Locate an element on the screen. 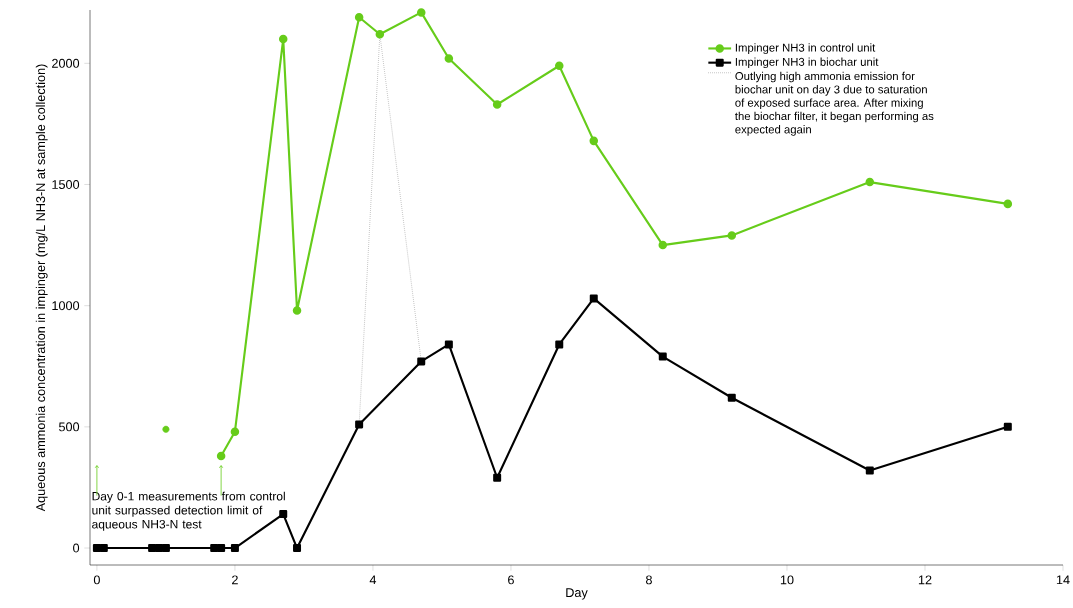 The width and height of the screenshot is (1073, 608). y-tick-label: 1000 is located at coordinates (66, 306).